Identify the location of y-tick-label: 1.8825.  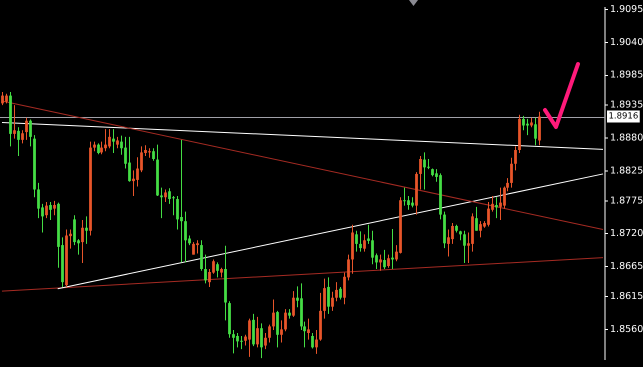
(626, 170).